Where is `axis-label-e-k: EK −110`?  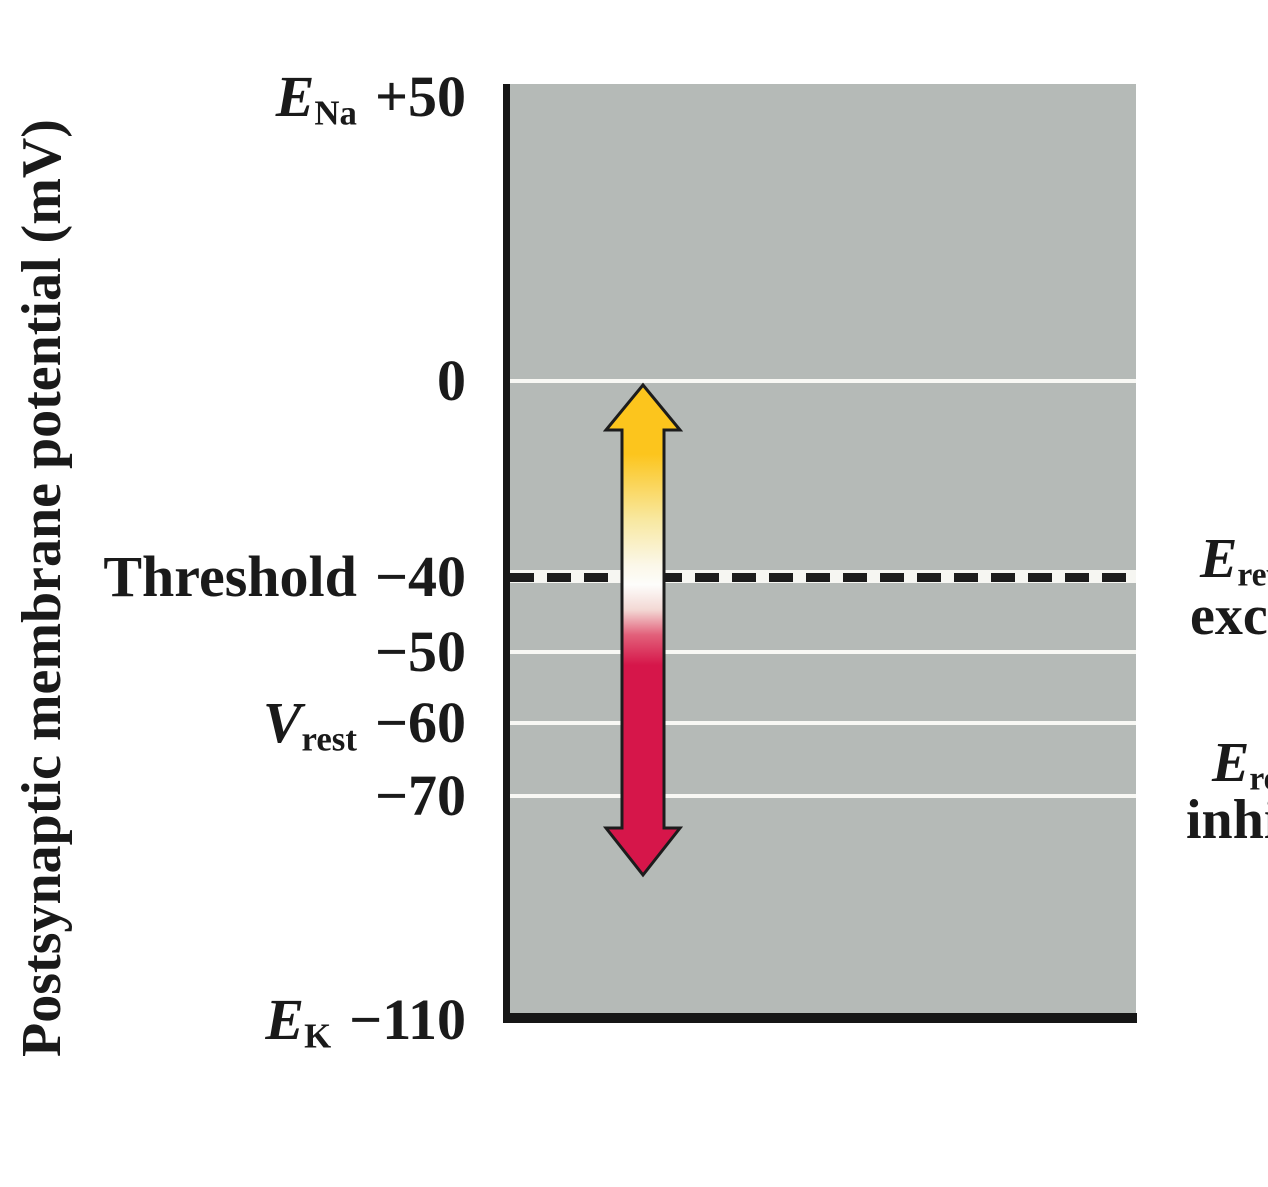
axis-label-e-k: EK −110 is located at coordinates (283, 1020).